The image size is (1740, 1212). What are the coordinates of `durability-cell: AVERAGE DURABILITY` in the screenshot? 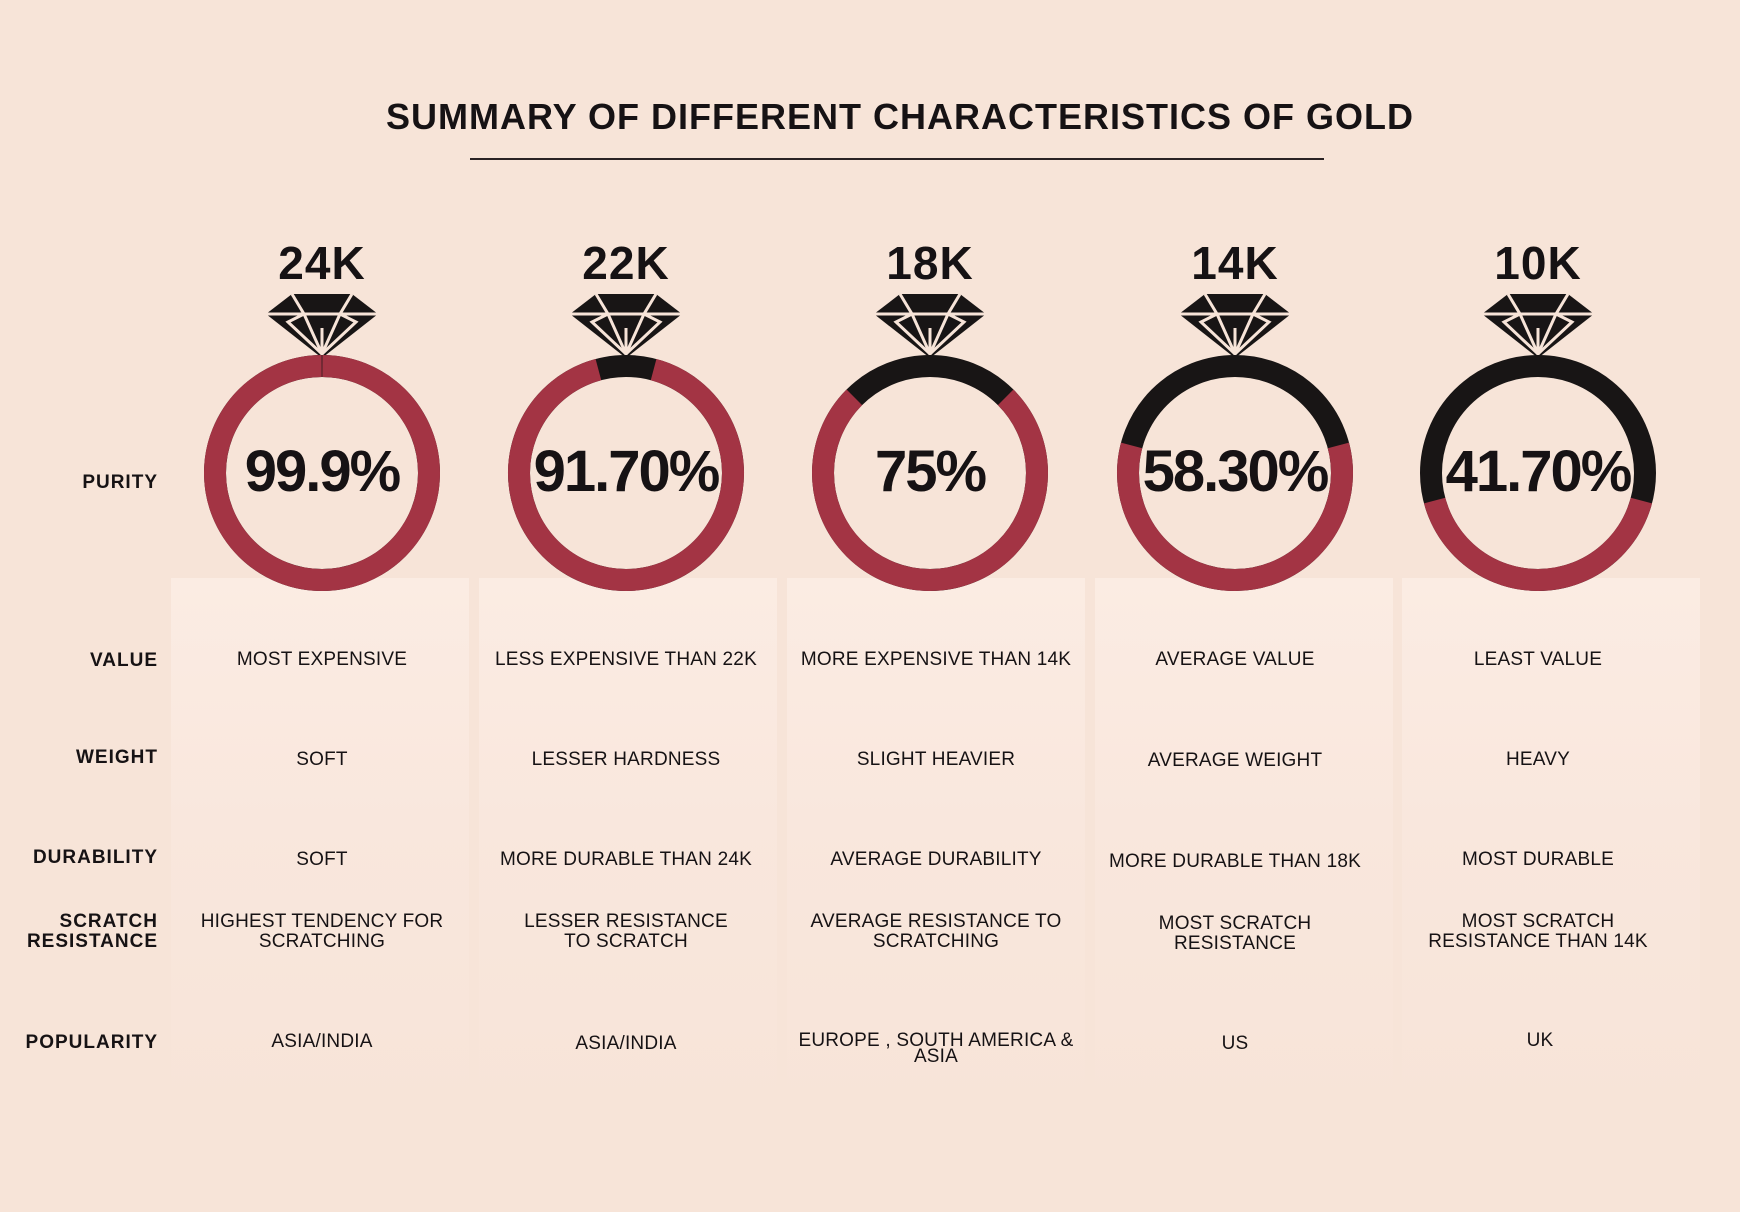 It's located at (936, 859).